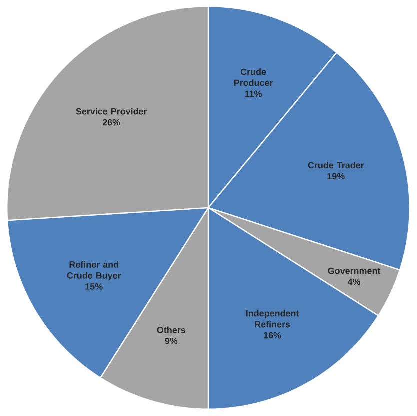  Describe the element at coordinates (354, 271) in the screenshot. I see `slice-label: Government` at that location.